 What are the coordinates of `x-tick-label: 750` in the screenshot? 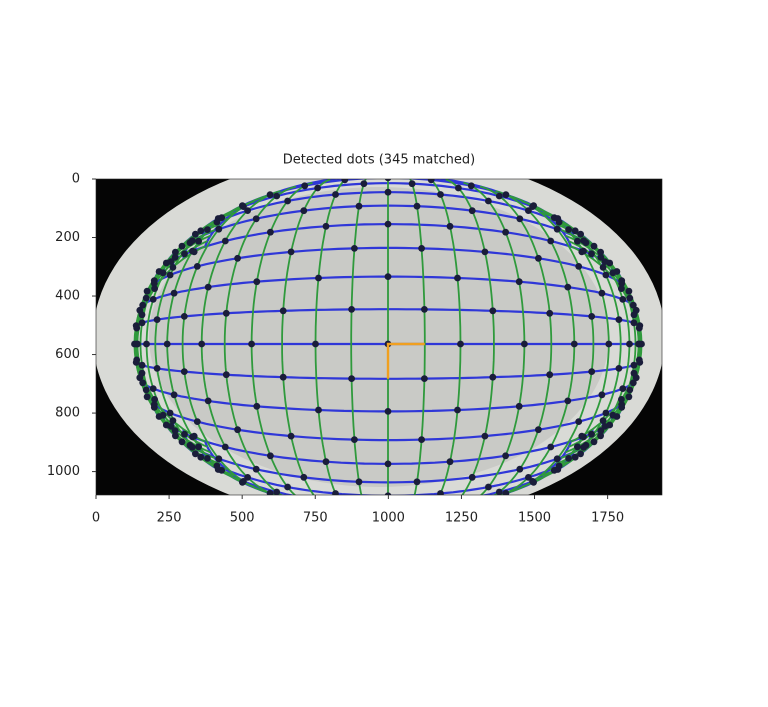 It's located at (315, 518).